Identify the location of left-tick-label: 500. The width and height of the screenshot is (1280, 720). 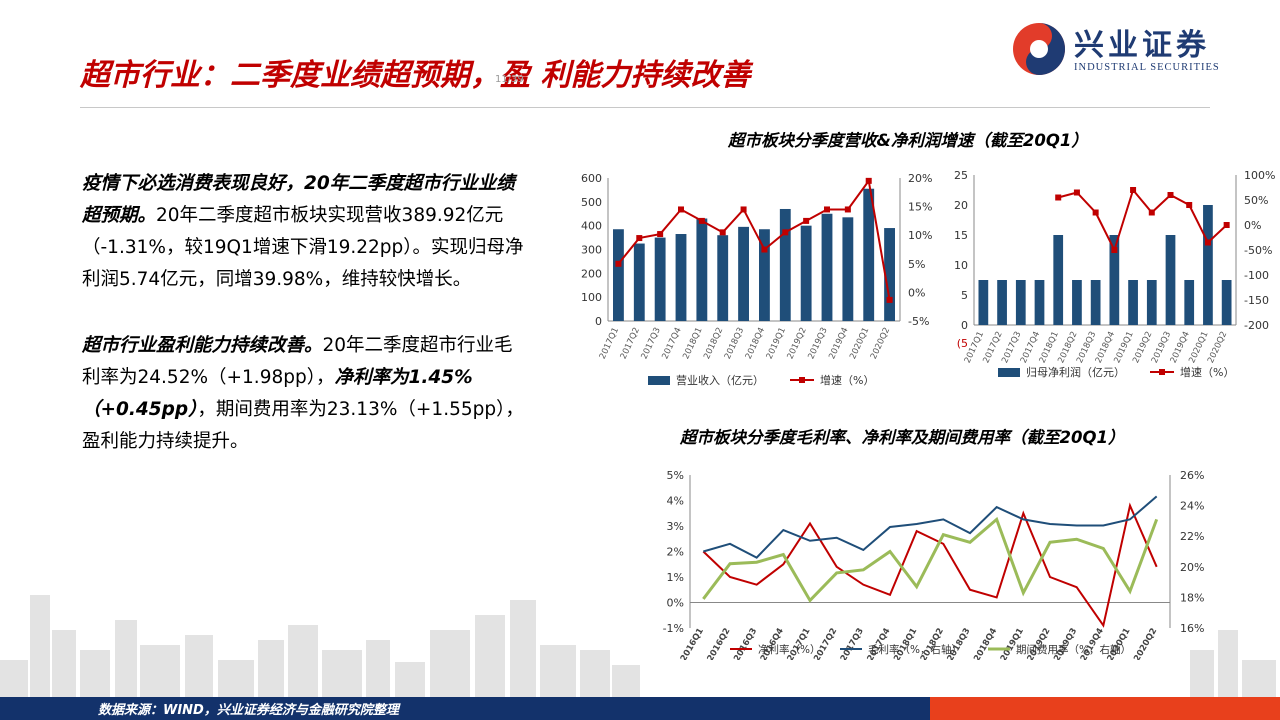
(591, 202).